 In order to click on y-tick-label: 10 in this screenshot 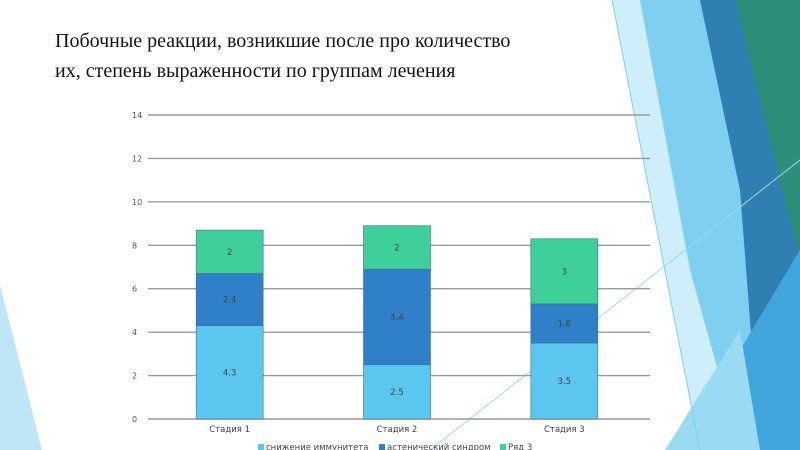, I will do `click(137, 202)`.